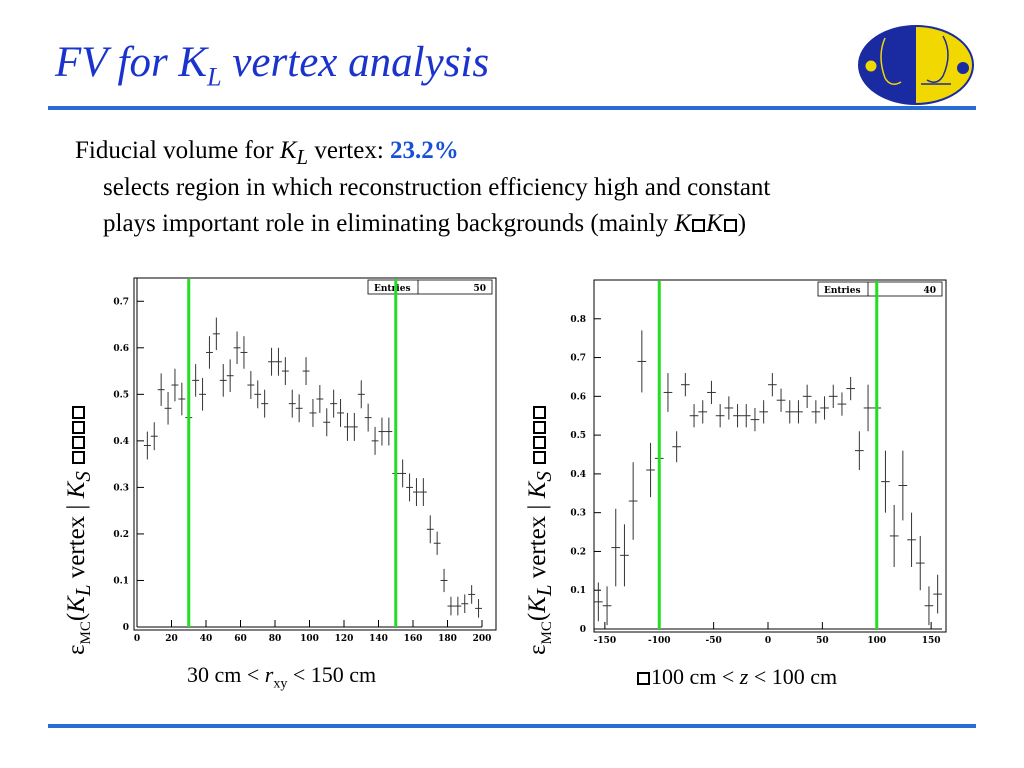 The image size is (1024, 768). What do you see at coordinates (540, 530) in the screenshot?
I see `right-ylabel: εMC(KL vertex | KS` at bounding box center [540, 530].